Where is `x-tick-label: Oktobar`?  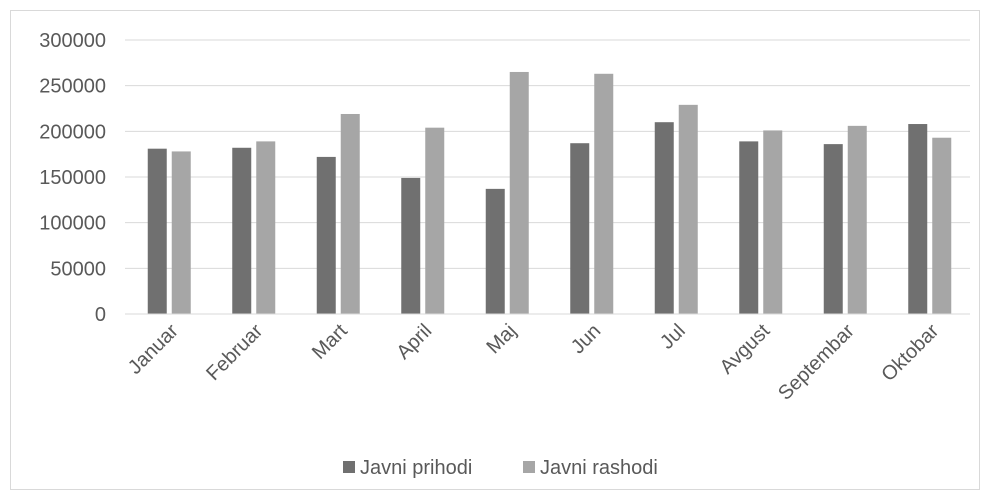 x-tick-label: Oktobar is located at coordinates (910, 353).